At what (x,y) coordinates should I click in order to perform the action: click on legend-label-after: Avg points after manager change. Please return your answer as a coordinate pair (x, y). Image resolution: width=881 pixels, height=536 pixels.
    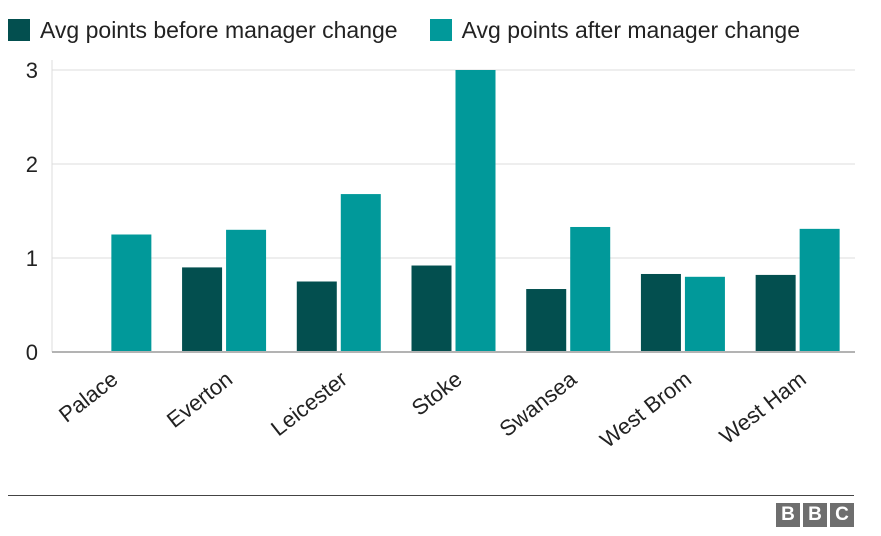
    Looking at the image, I should click on (631, 29).